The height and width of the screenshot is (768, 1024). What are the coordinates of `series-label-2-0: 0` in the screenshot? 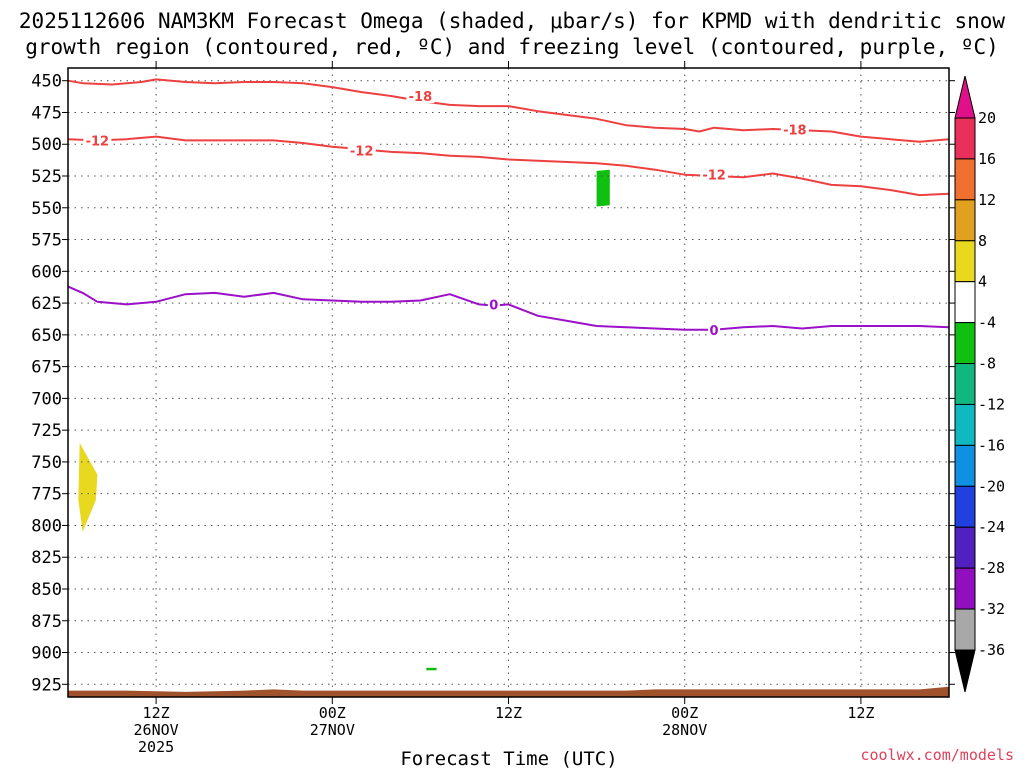 It's located at (493, 305).